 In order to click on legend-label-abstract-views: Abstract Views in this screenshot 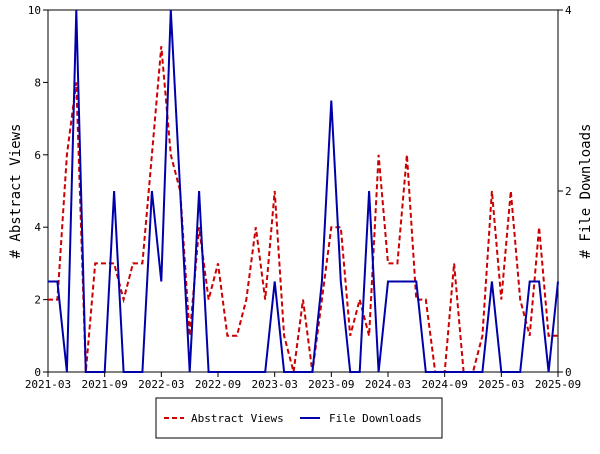, I will do `click(237, 418)`.